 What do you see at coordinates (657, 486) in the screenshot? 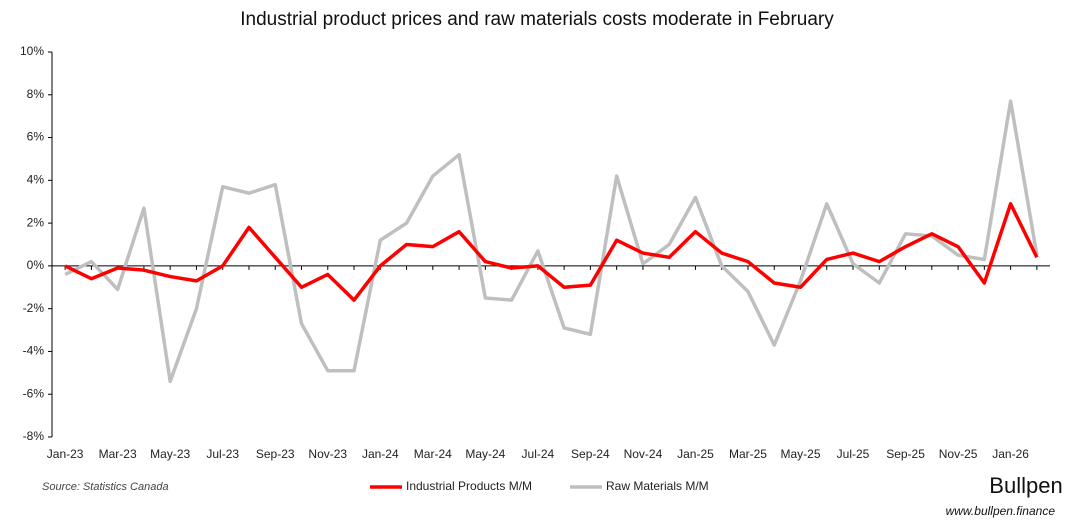
I see `legend-label: Raw Materials M/M` at bounding box center [657, 486].